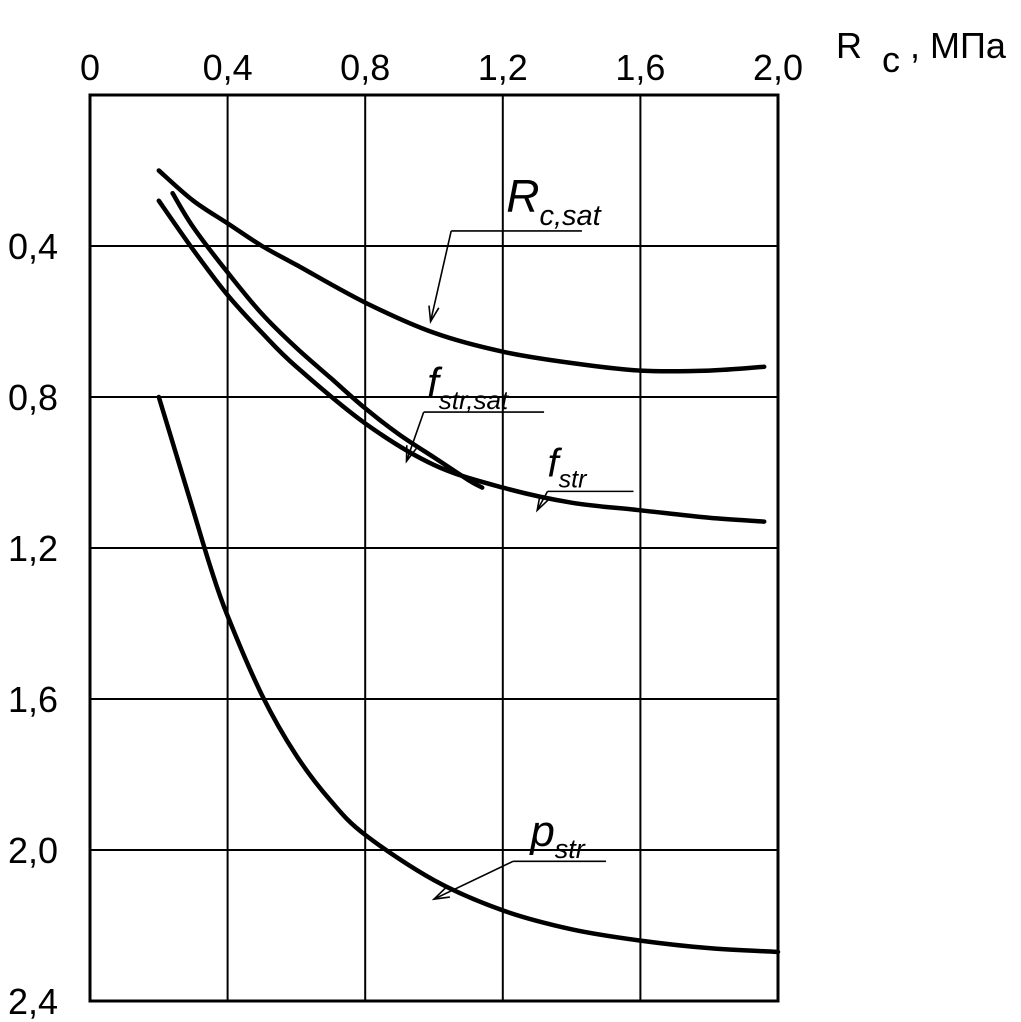 The width and height of the screenshot is (1021, 1022). What do you see at coordinates (33, 850) in the screenshot?
I see `y-tick-label: 2,0` at bounding box center [33, 850].